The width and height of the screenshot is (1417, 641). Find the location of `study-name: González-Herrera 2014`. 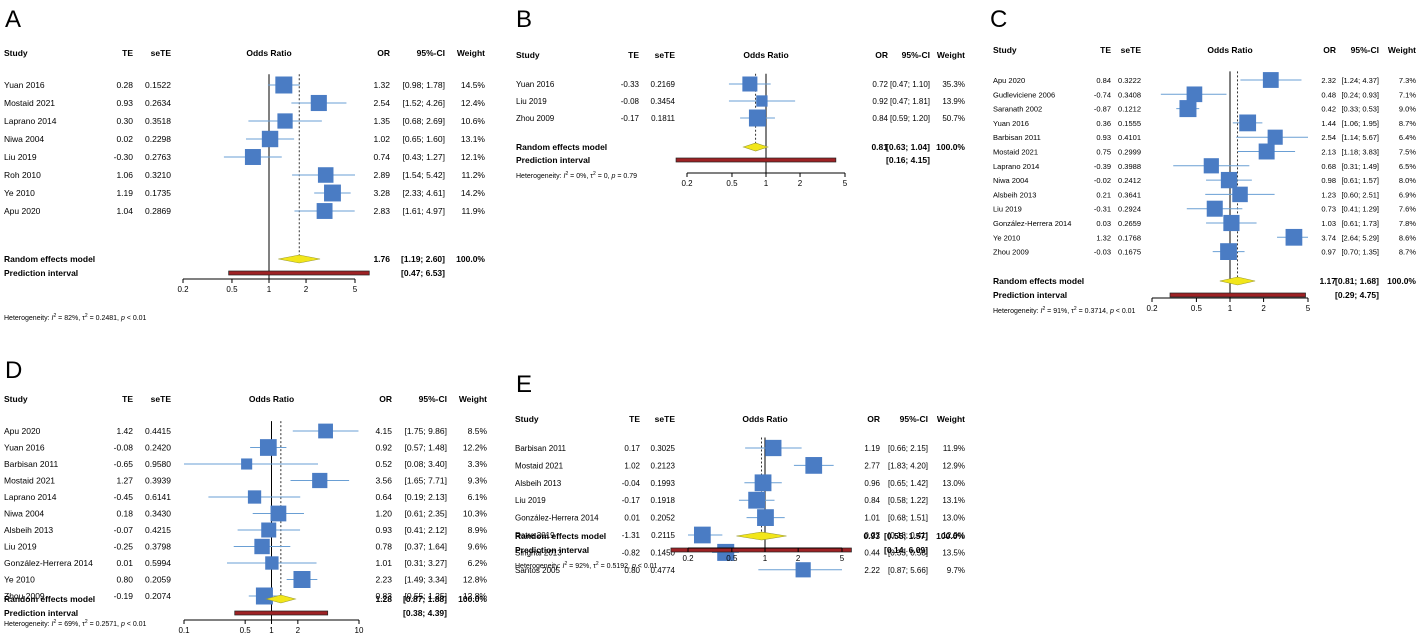

study-name: González-Herrera 2014 is located at coordinates (1032, 223).